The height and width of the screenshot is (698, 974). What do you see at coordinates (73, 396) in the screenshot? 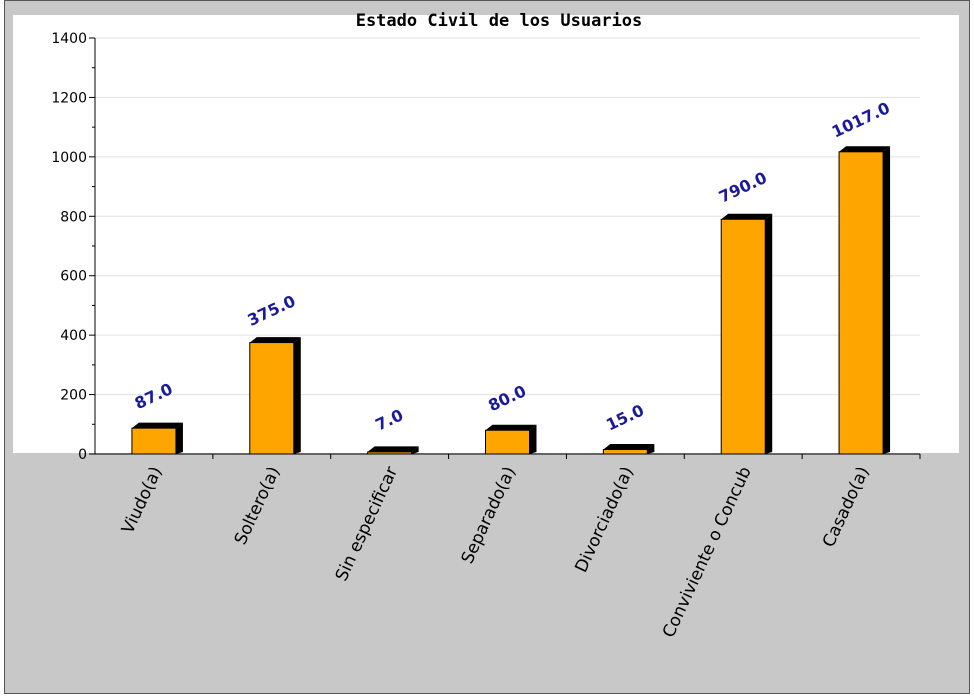
I see `y-tick-label: 200` at bounding box center [73, 396].